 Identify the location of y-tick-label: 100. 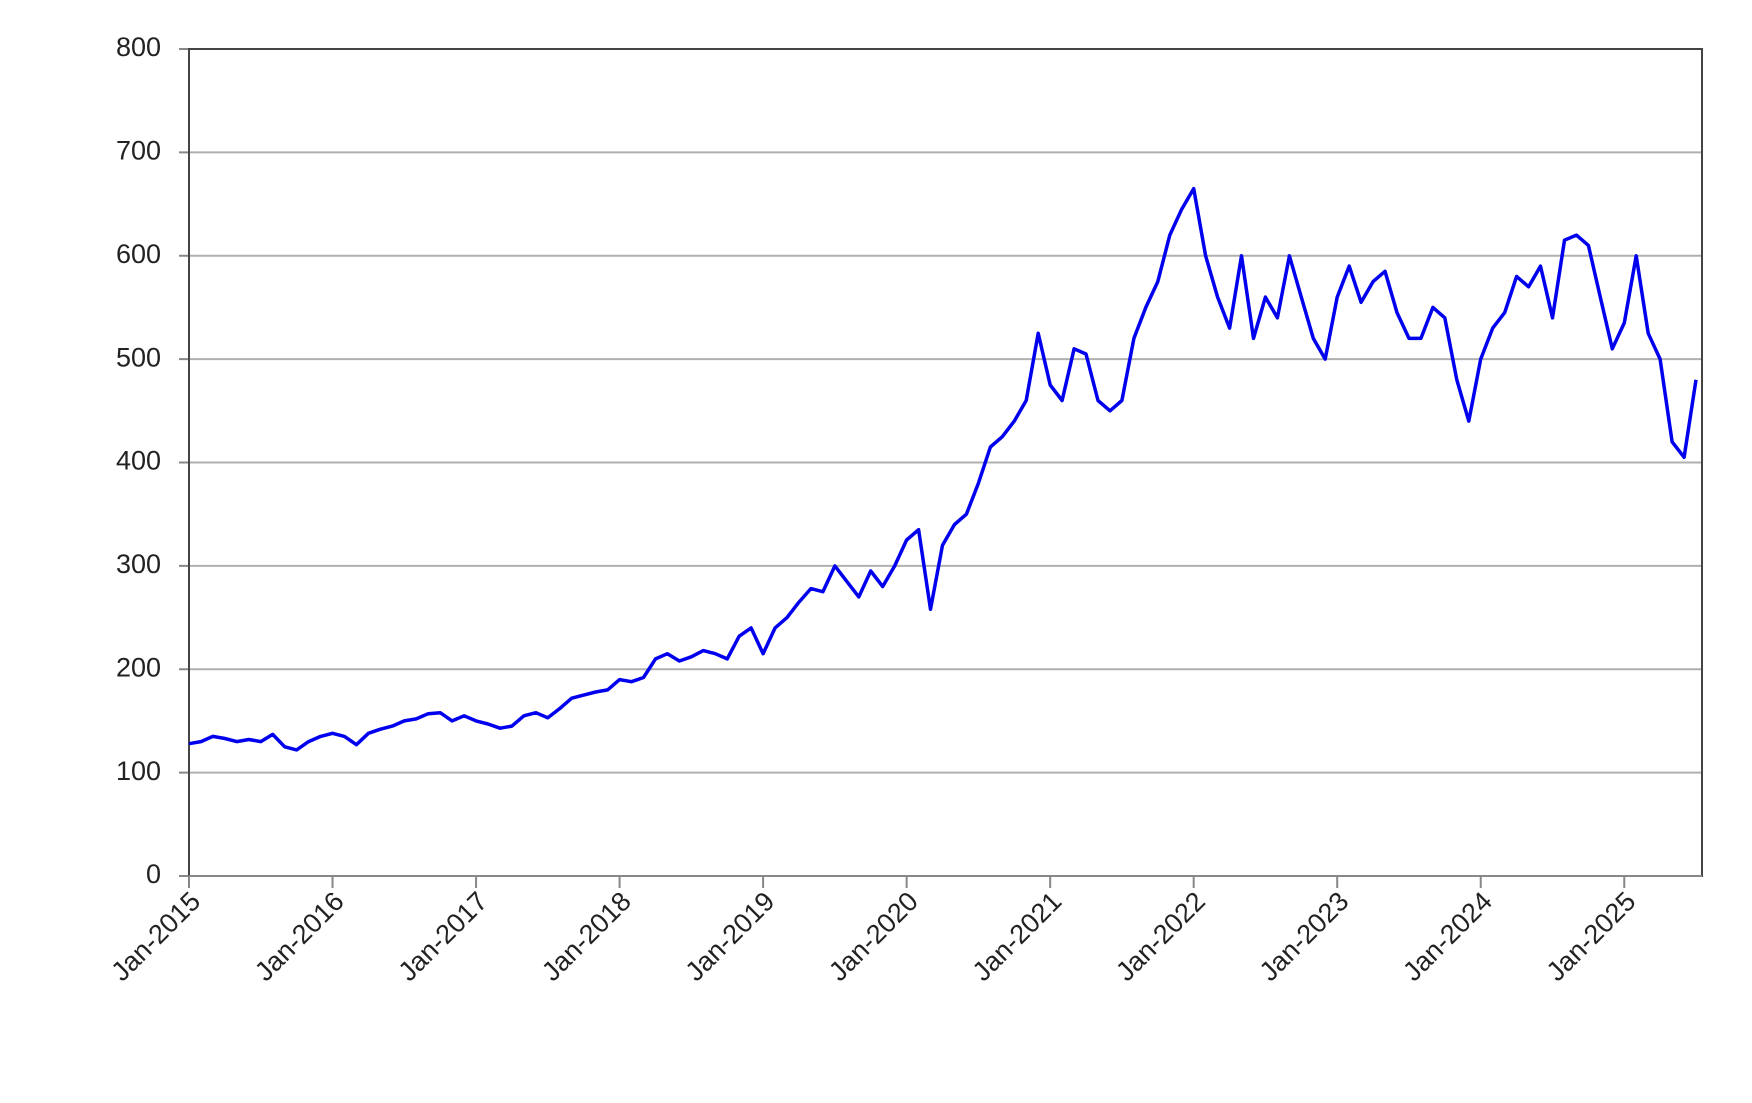
(138, 771).